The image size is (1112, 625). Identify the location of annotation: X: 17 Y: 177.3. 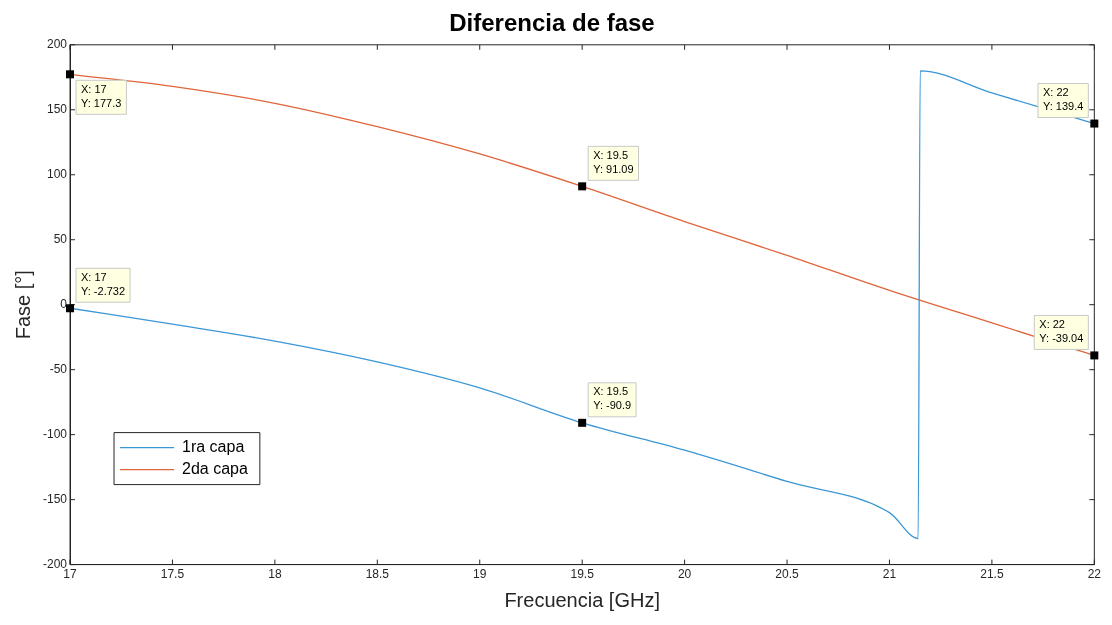
(101, 95).